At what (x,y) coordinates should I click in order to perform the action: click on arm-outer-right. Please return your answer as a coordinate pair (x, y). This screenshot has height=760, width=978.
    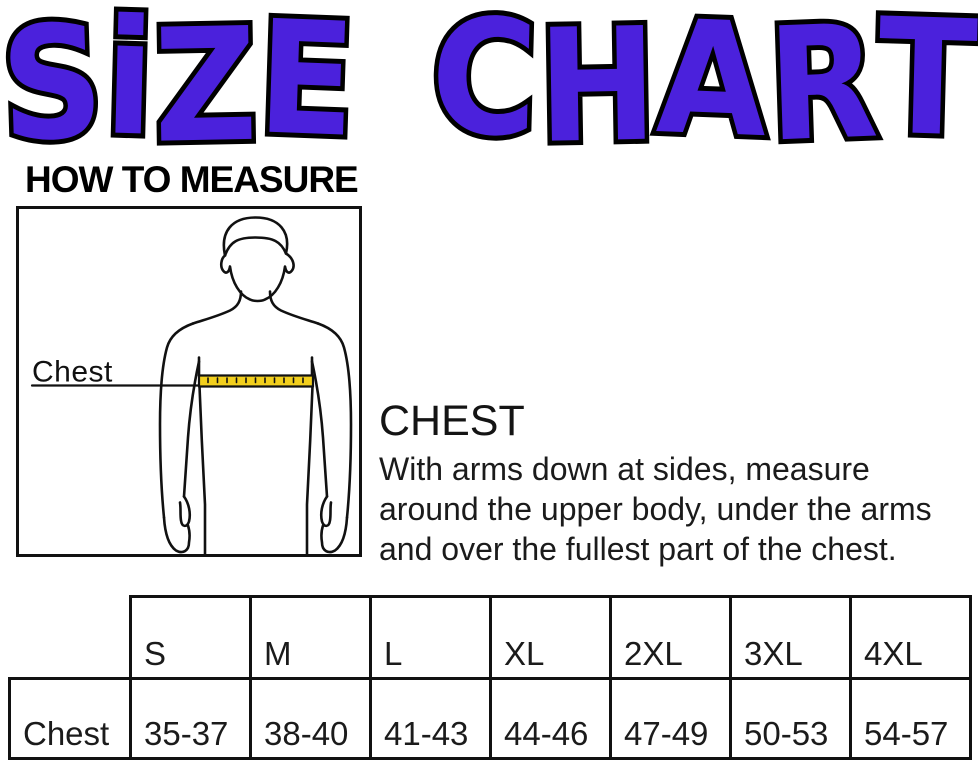
    Looking at the image, I should click on (334, 420).